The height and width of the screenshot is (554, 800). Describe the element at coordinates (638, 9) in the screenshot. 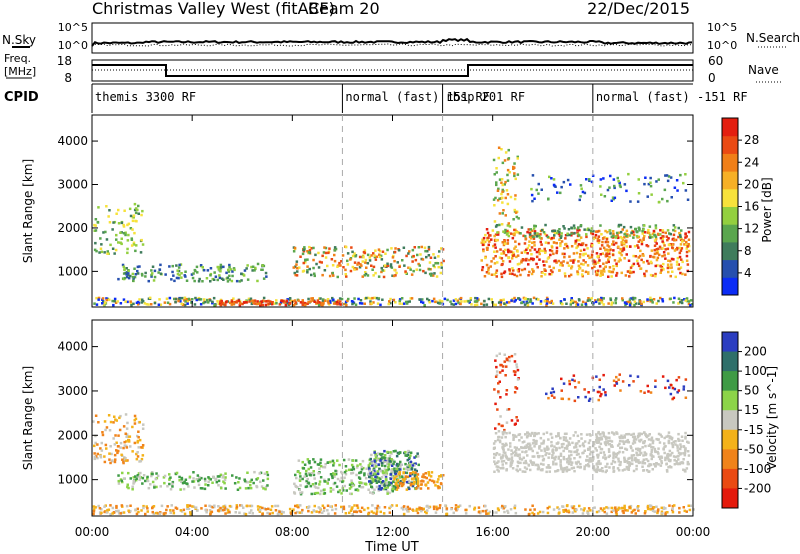

I see `date-label: 22/Dec/2015` at that location.